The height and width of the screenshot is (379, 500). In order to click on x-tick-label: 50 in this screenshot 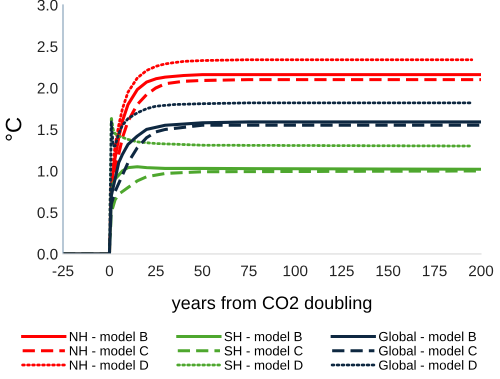, I will do `click(202, 270)`.